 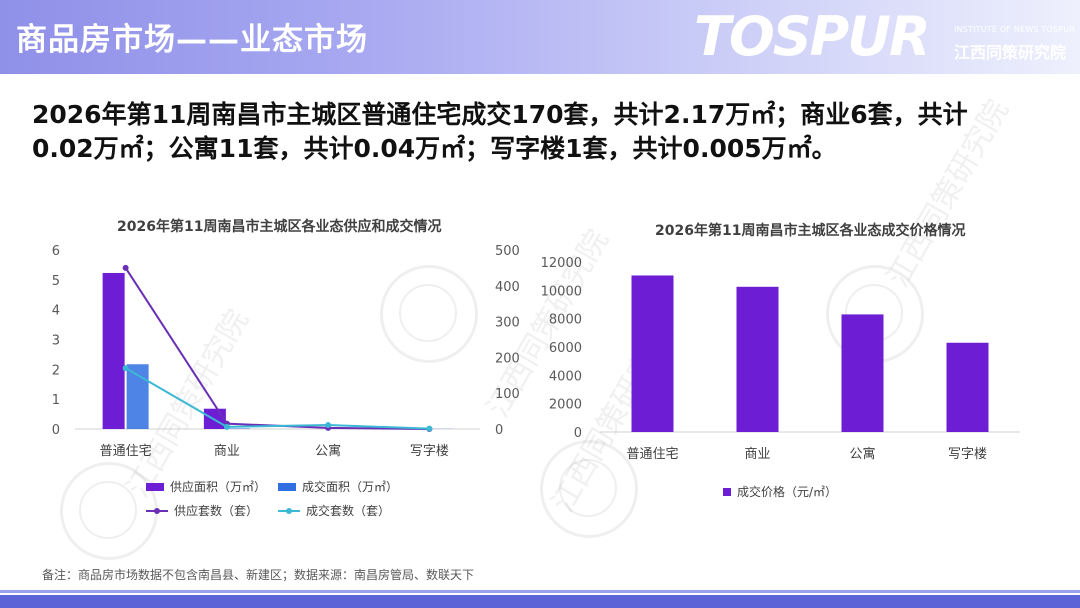 What do you see at coordinates (561, 291) in the screenshot?
I see `y-tick-label: 10000` at bounding box center [561, 291].